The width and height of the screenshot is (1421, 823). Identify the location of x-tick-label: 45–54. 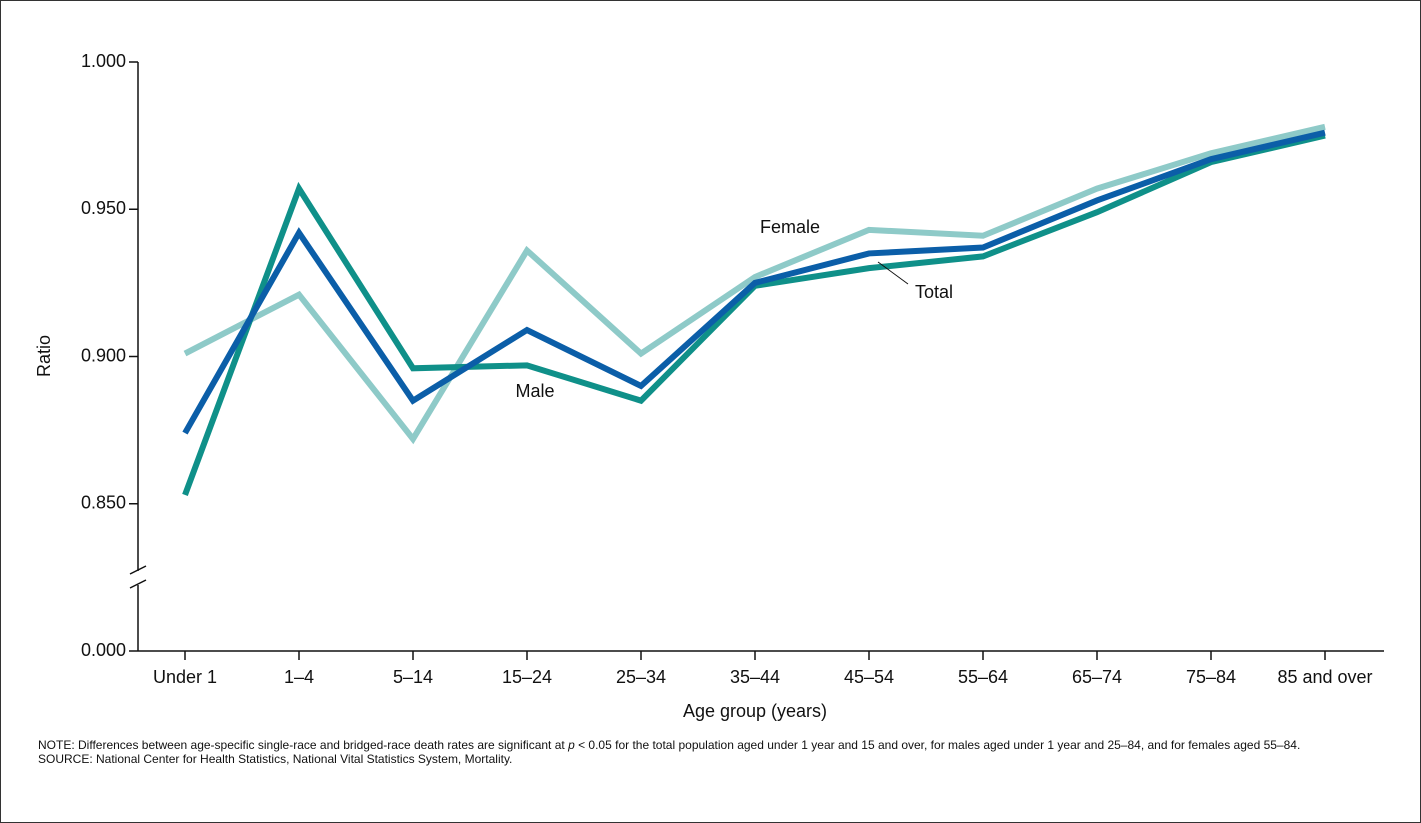
(869, 677).